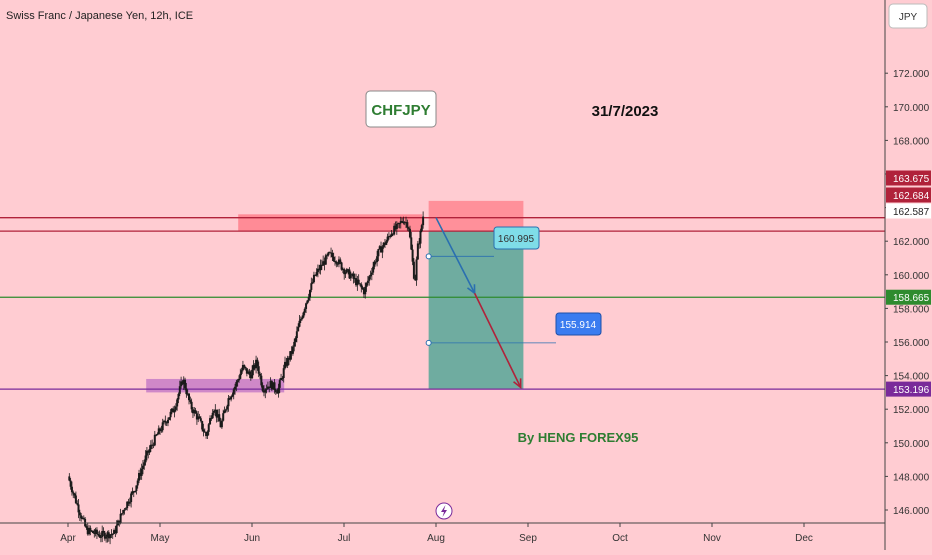 The image size is (932, 555). I want to click on x-tick-label: Oct, so click(620, 538).